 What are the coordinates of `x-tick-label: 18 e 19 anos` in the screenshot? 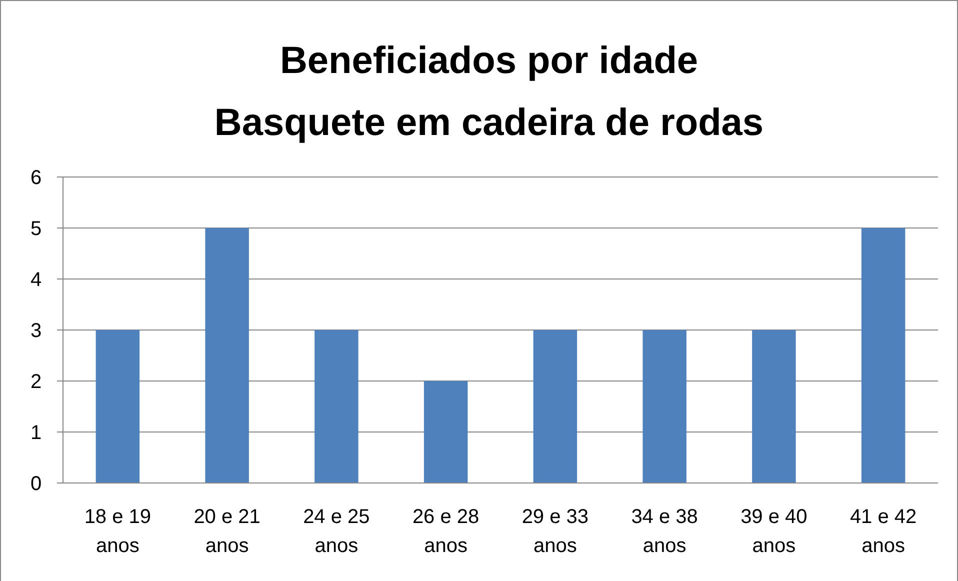 It's located at (118, 531).